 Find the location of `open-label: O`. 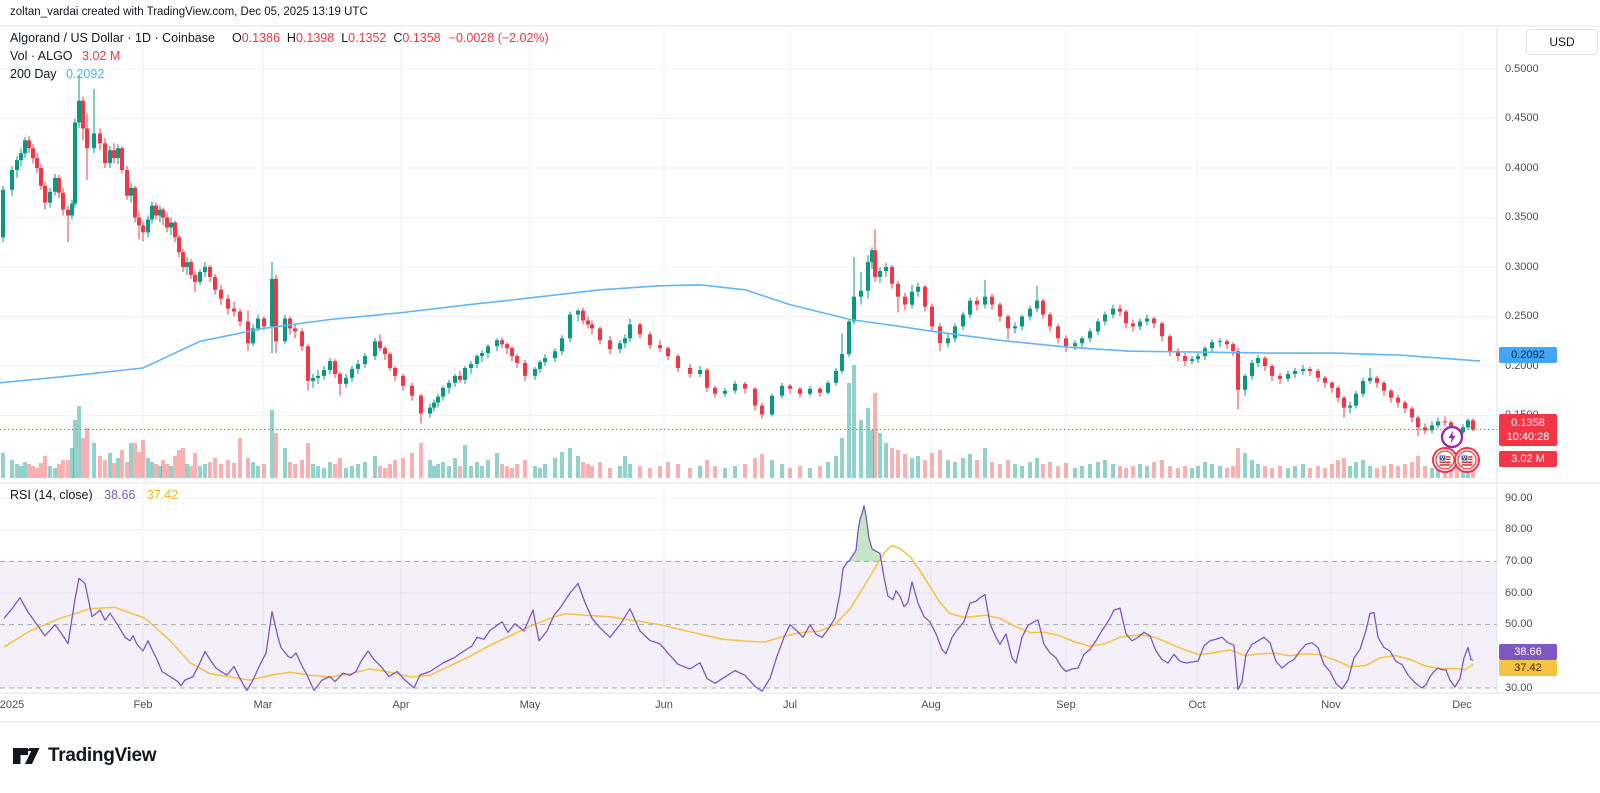

open-label: O is located at coordinates (236, 38).